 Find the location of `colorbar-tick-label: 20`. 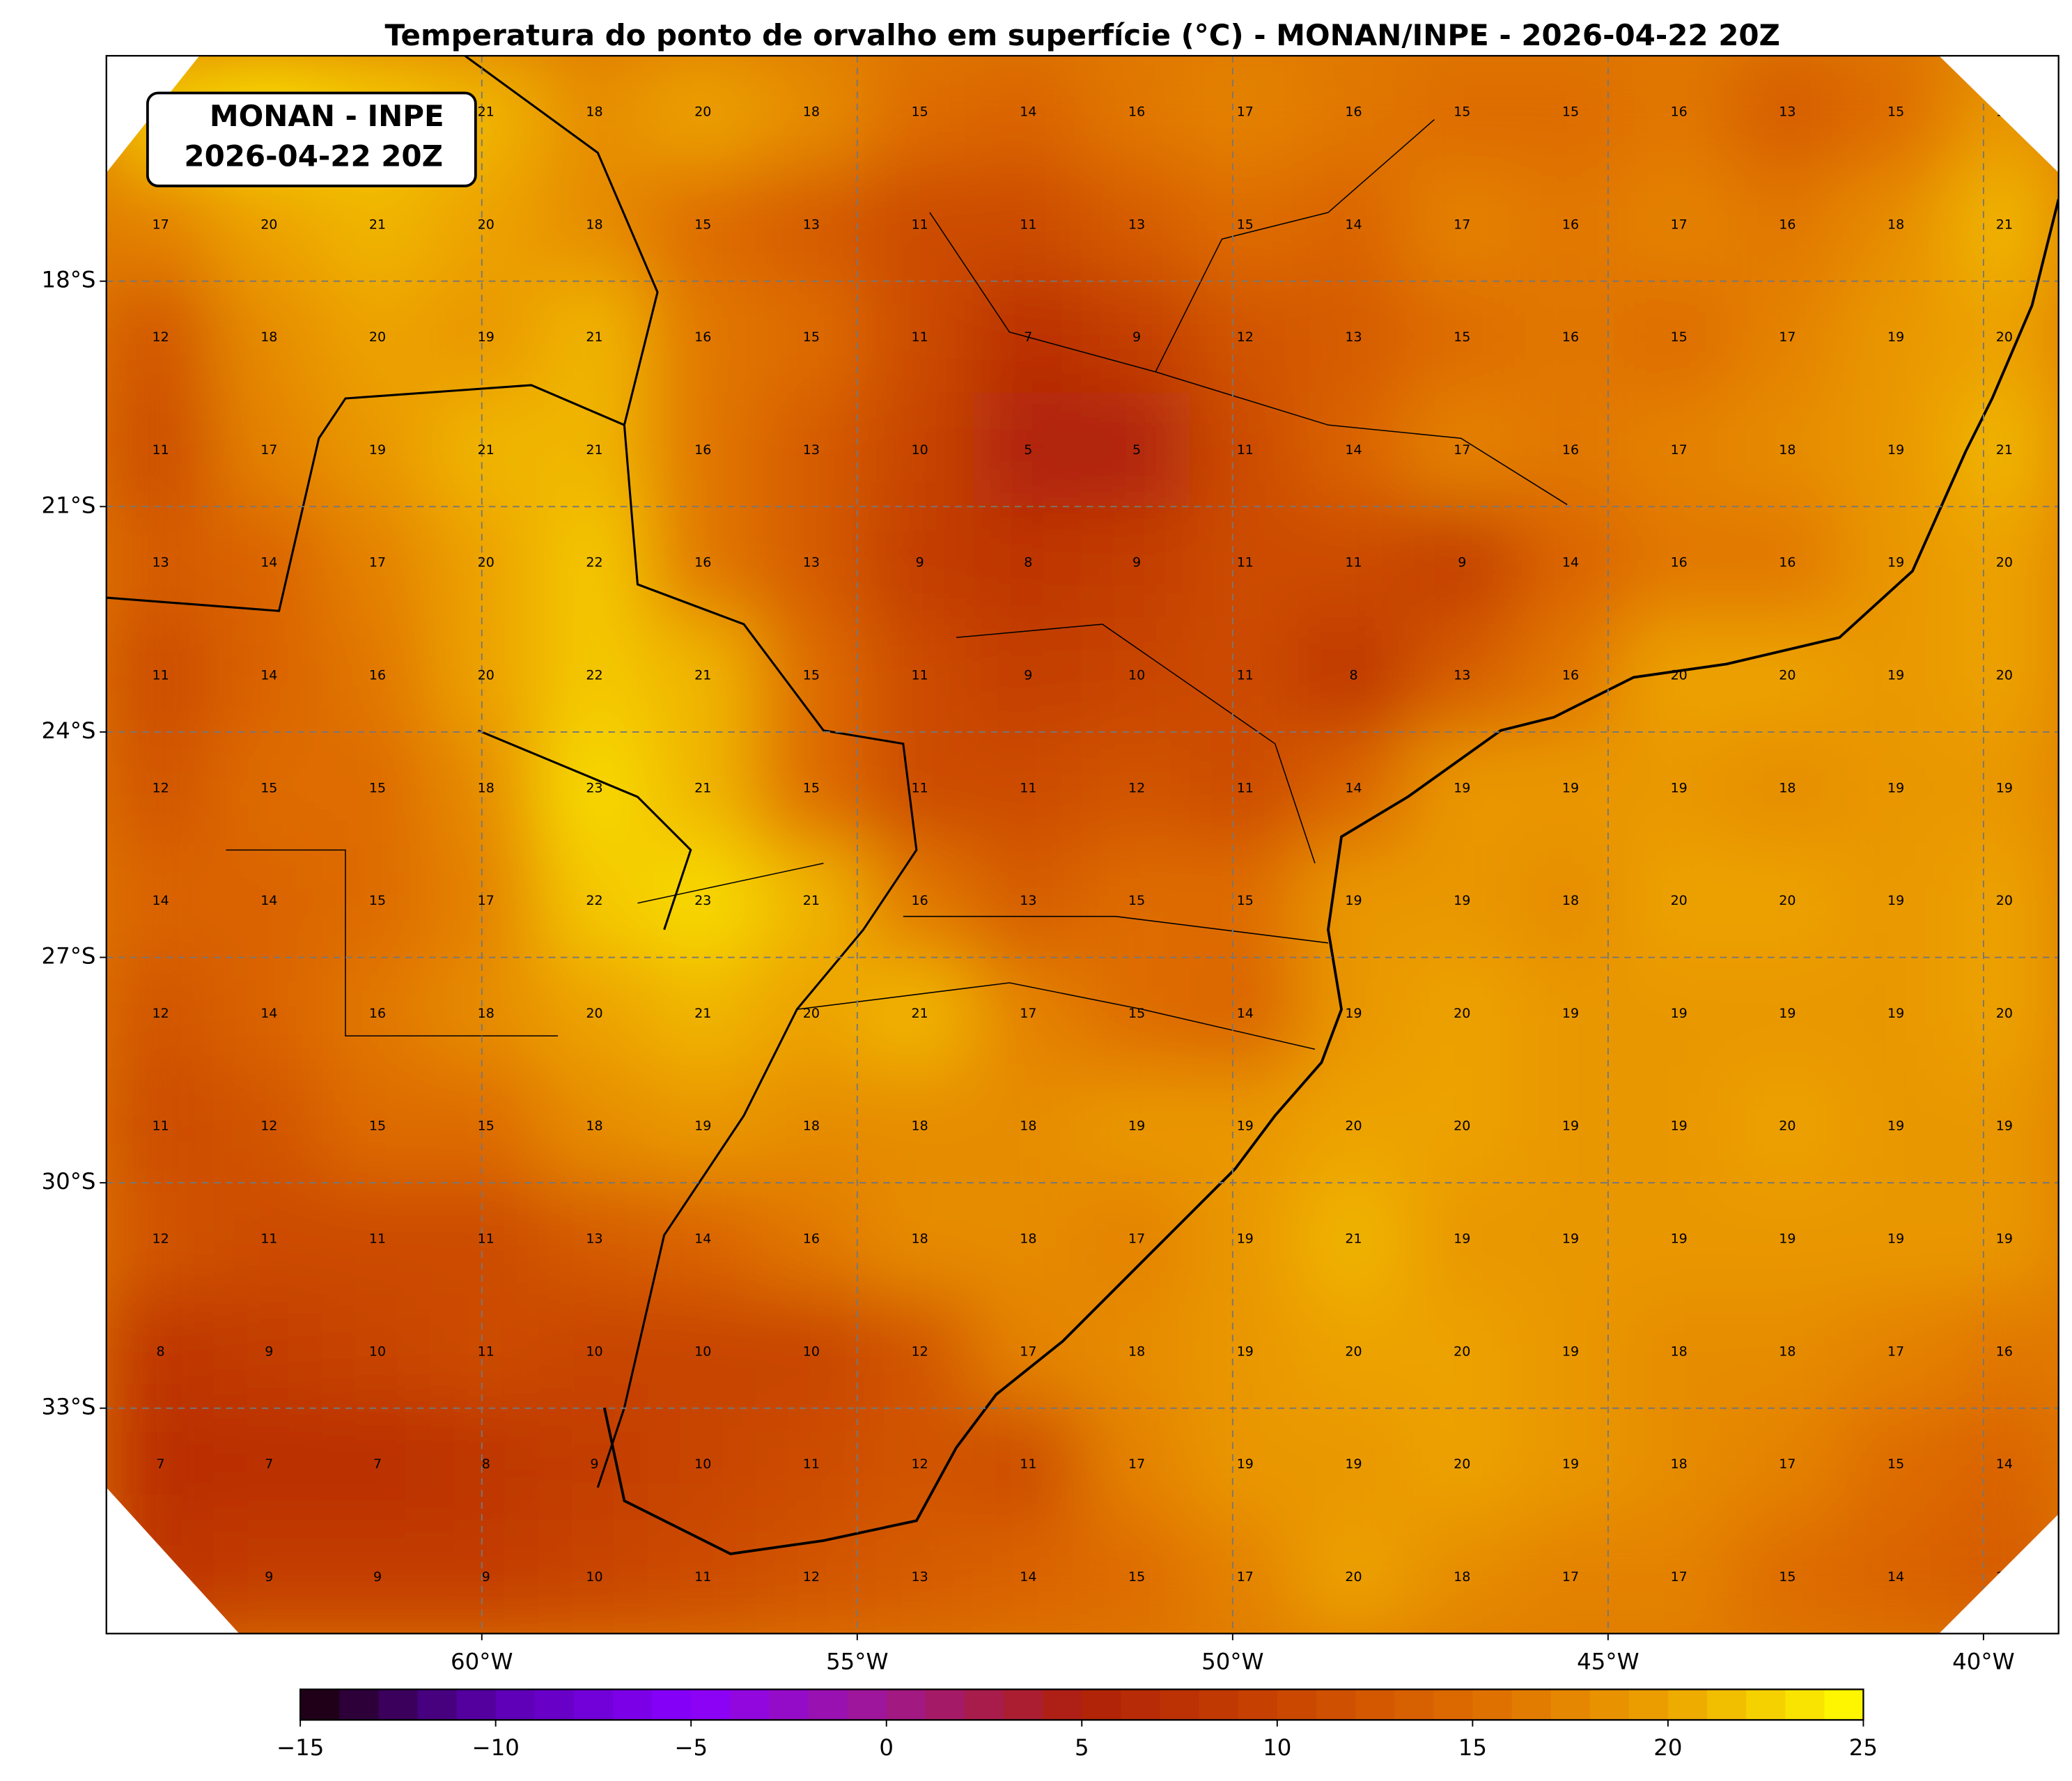

colorbar-tick-label: 20 is located at coordinates (1667, 1747).